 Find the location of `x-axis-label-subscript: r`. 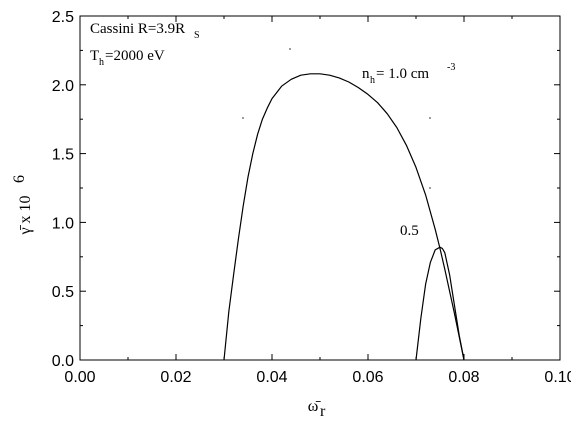

x-axis-label-subscript: r is located at coordinates (323, 411).